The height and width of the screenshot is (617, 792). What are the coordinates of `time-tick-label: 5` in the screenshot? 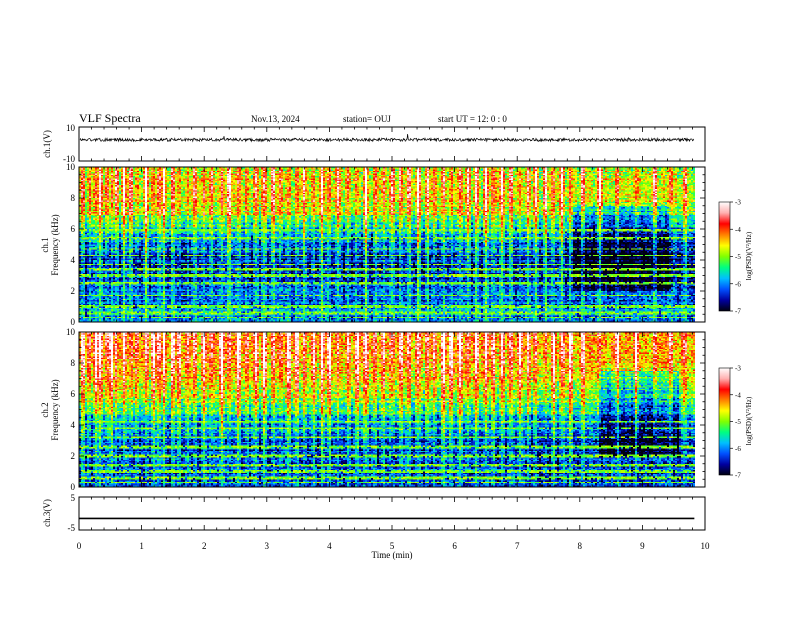 It's located at (392, 546).